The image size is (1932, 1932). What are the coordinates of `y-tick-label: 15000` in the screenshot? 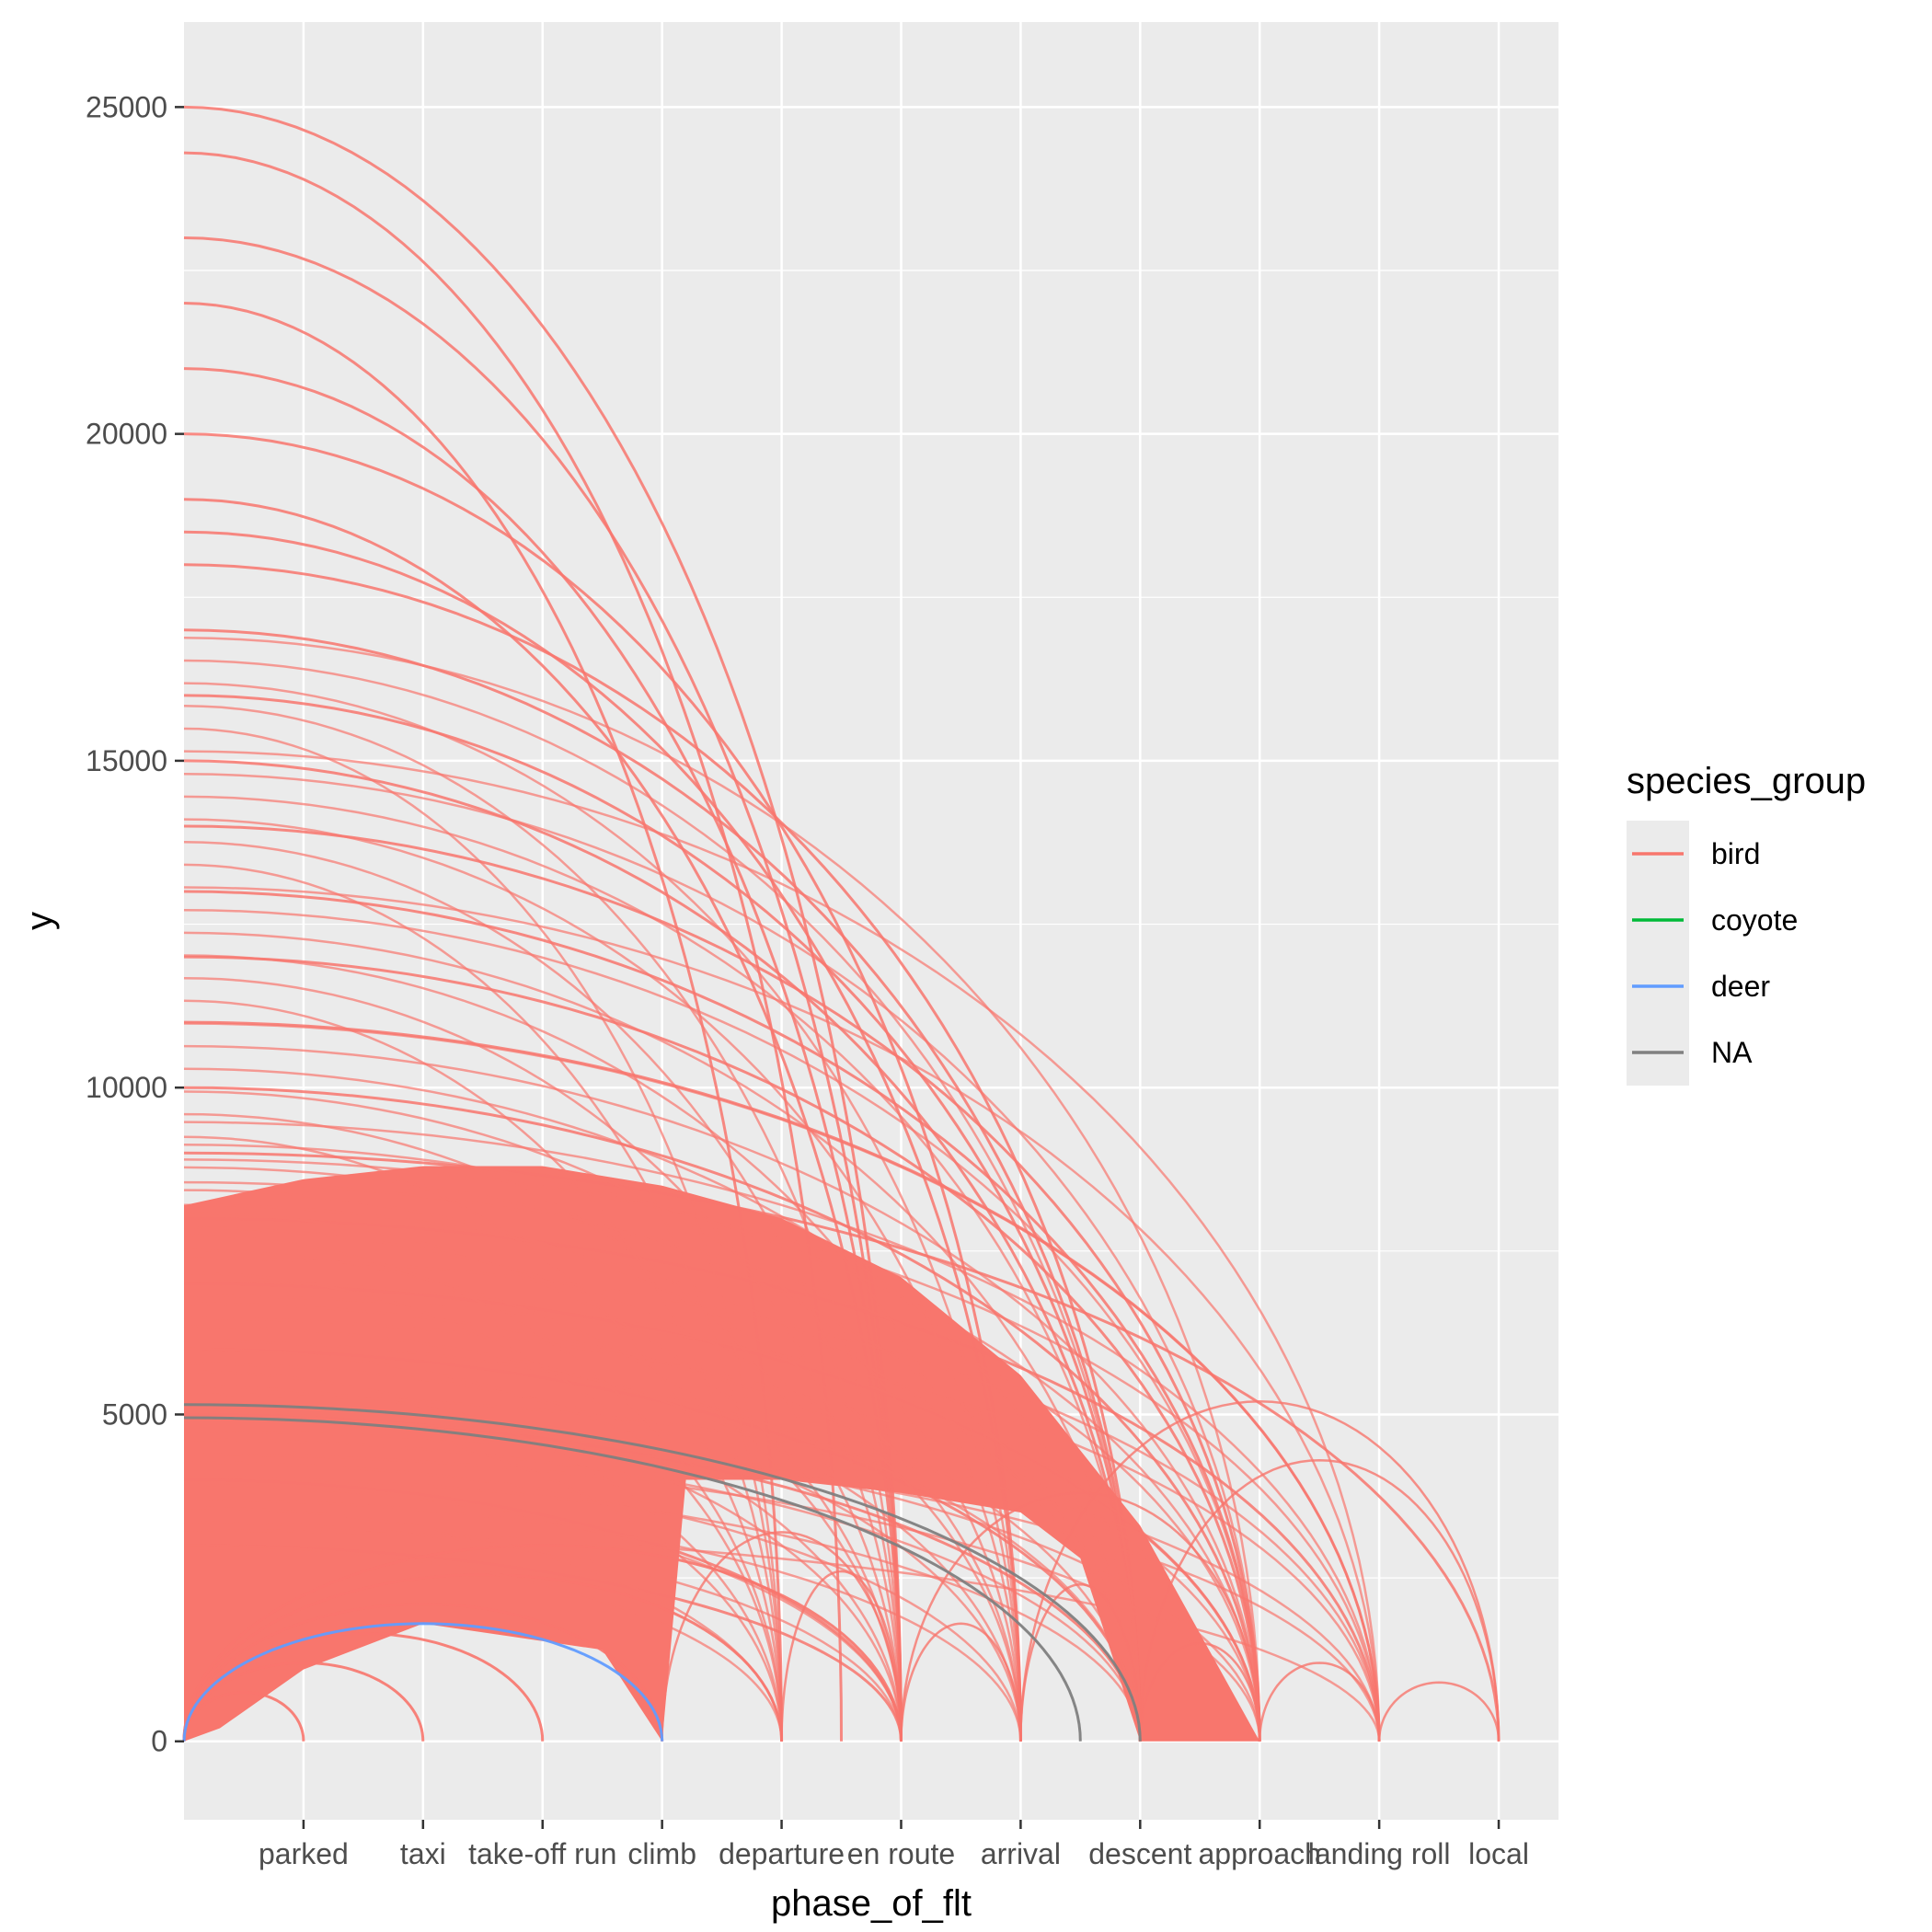 It's located at (126, 760).